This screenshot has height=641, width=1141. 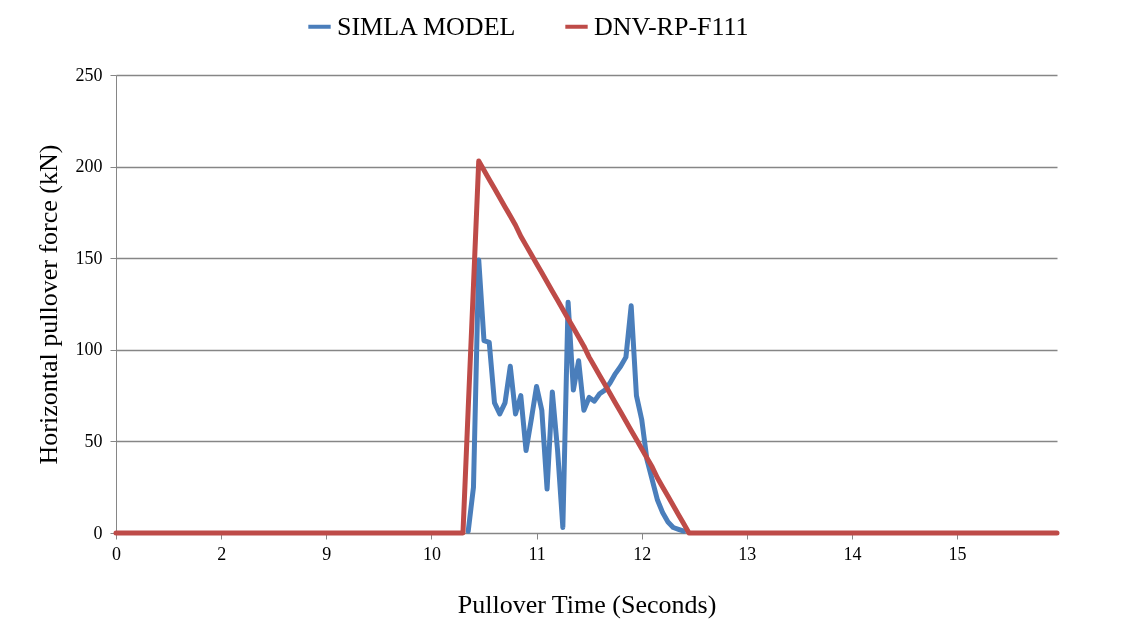 I want to click on y-tick-label: 150, so click(x=89, y=257).